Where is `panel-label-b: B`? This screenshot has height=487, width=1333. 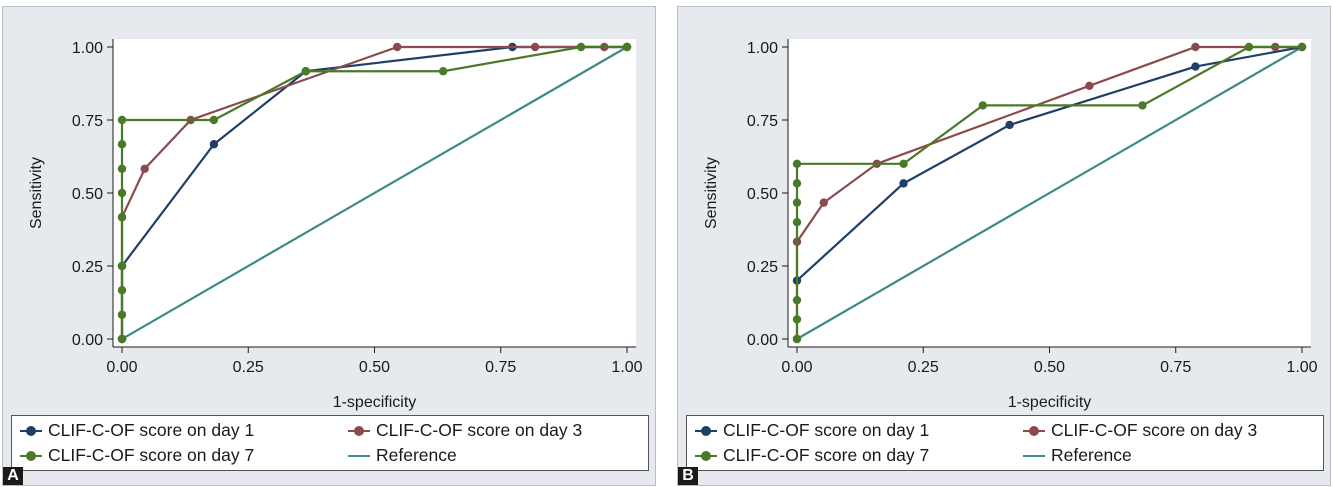
panel-label-b: B is located at coordinates (688, 476).